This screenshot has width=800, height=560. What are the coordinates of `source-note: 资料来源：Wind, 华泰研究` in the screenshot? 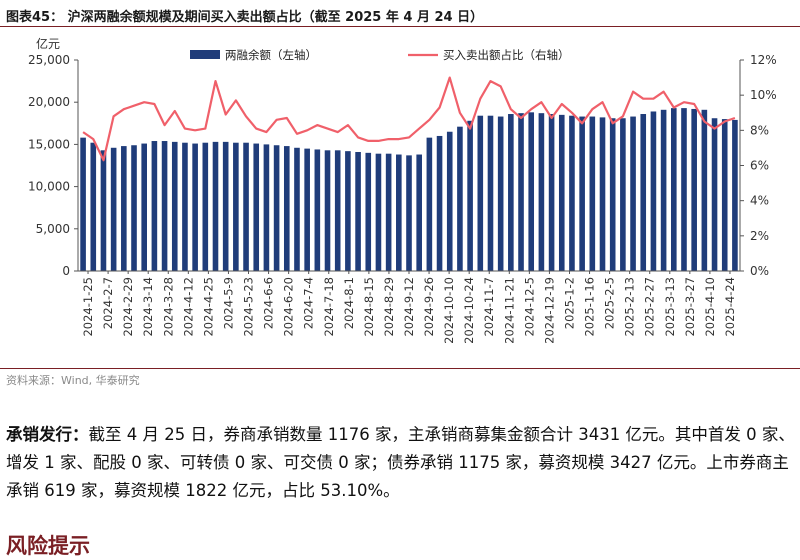 It's located at (73, 380).